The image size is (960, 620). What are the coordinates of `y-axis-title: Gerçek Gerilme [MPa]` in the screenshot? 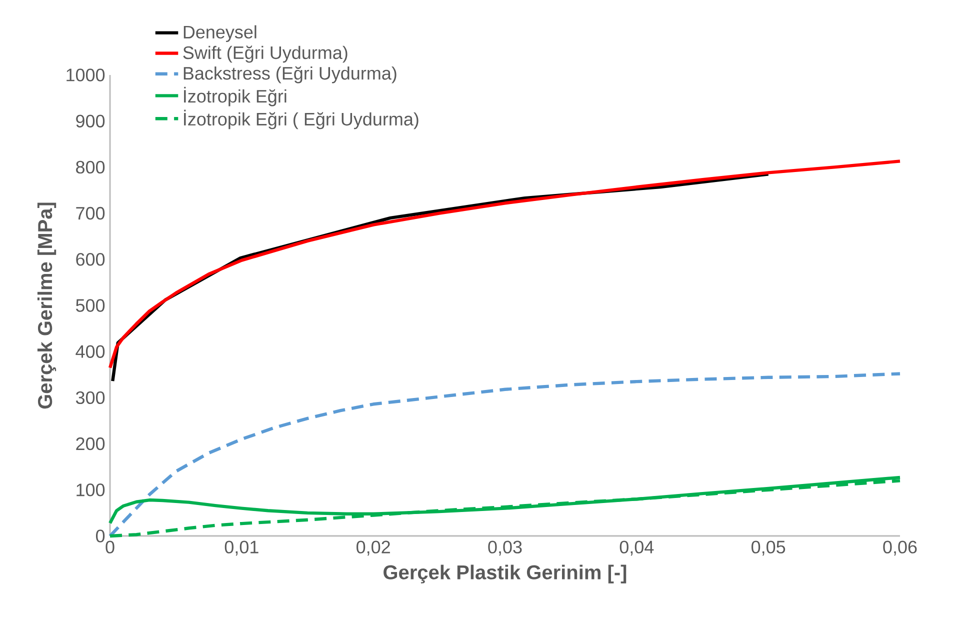 It's located at (46, 305).